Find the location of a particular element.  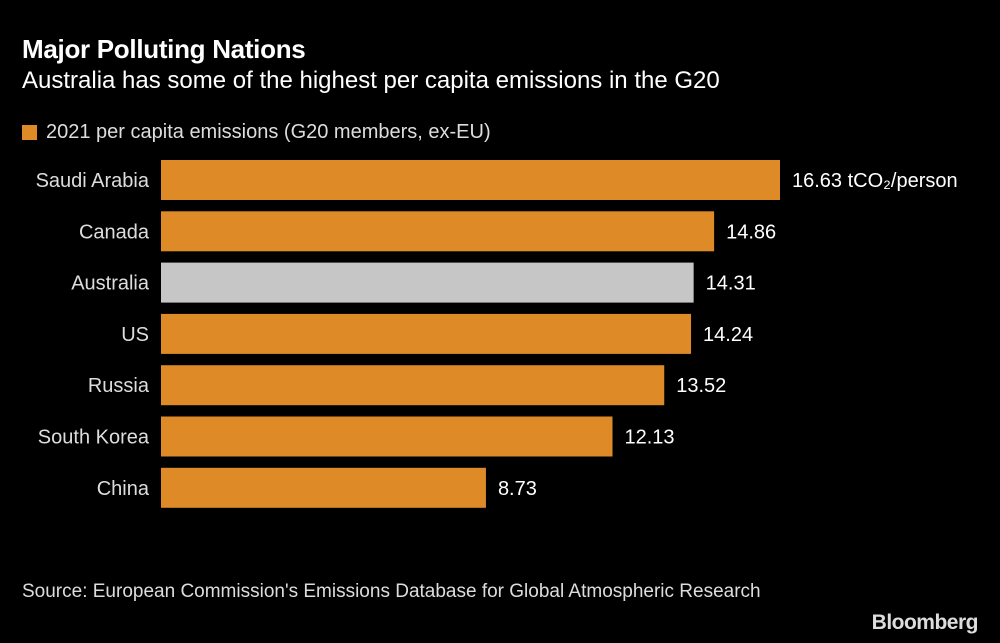

category-label: Russia is located at coordinates (119, 386).